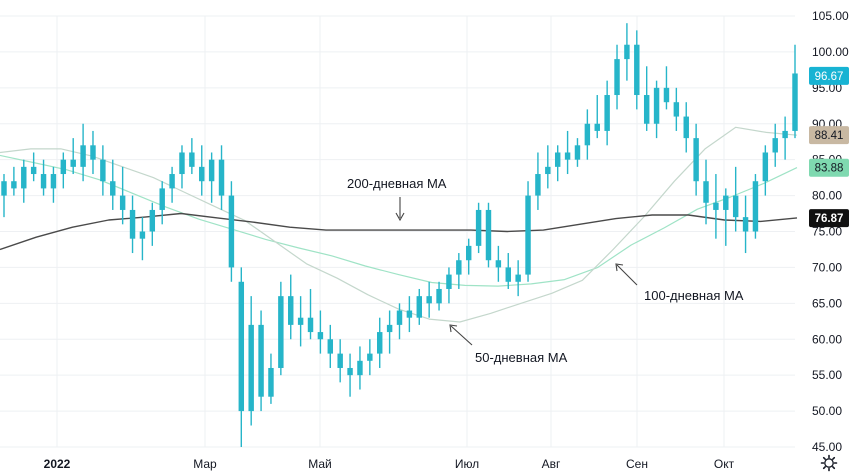 The height and width of the screenshot is (475, 850). I want to click on x-tick-label: Окт, so click(724, 464).